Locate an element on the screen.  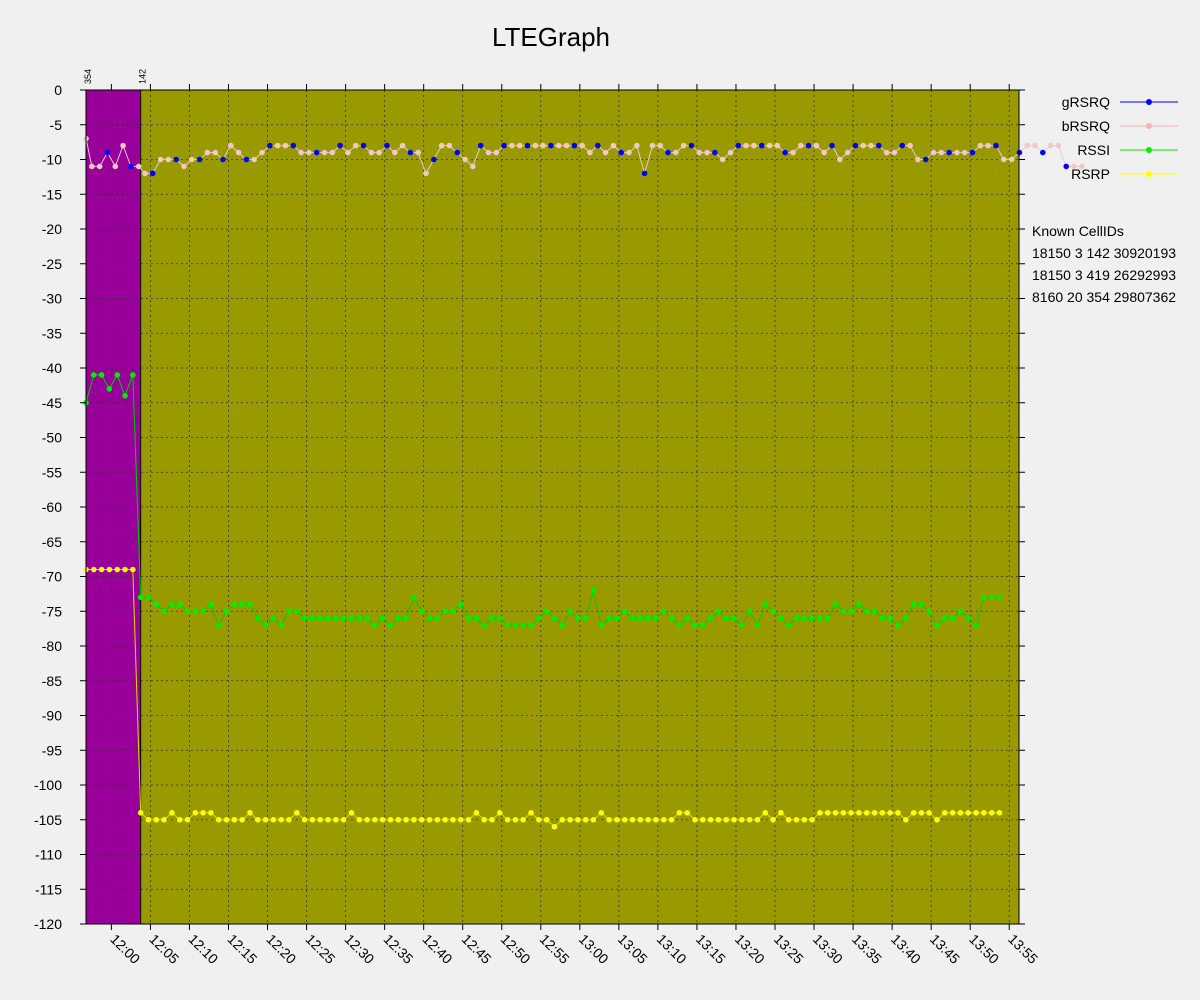
known-cellid-item: 8160 20 354 29807362 is located at coordinates (1104, 297).